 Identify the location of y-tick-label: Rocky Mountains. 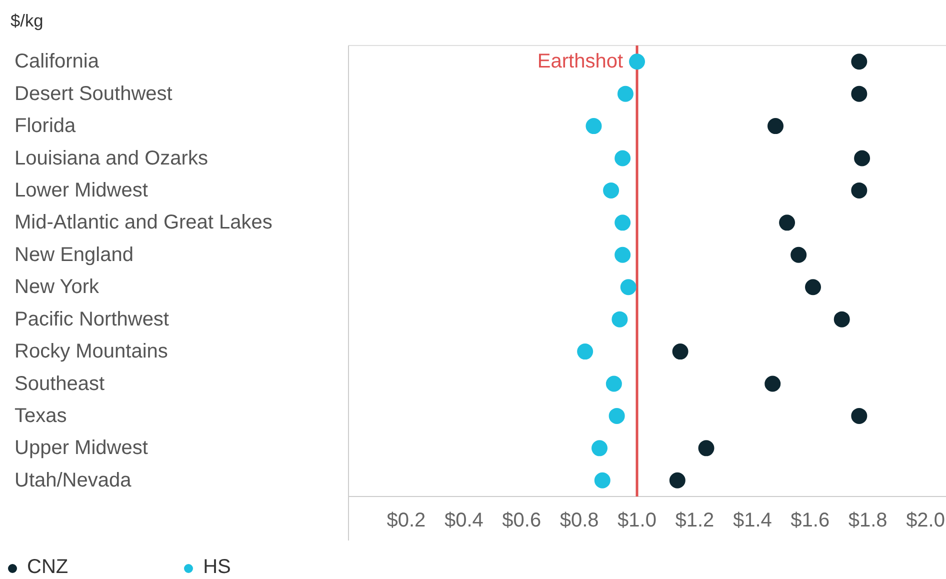
(91, 351).